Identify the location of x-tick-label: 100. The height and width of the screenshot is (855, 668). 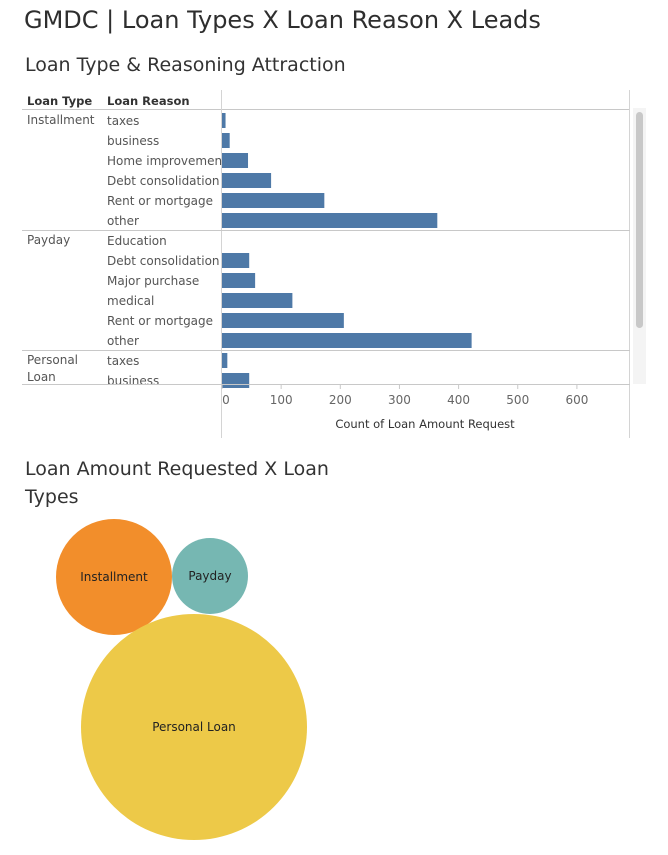
(281, 400).